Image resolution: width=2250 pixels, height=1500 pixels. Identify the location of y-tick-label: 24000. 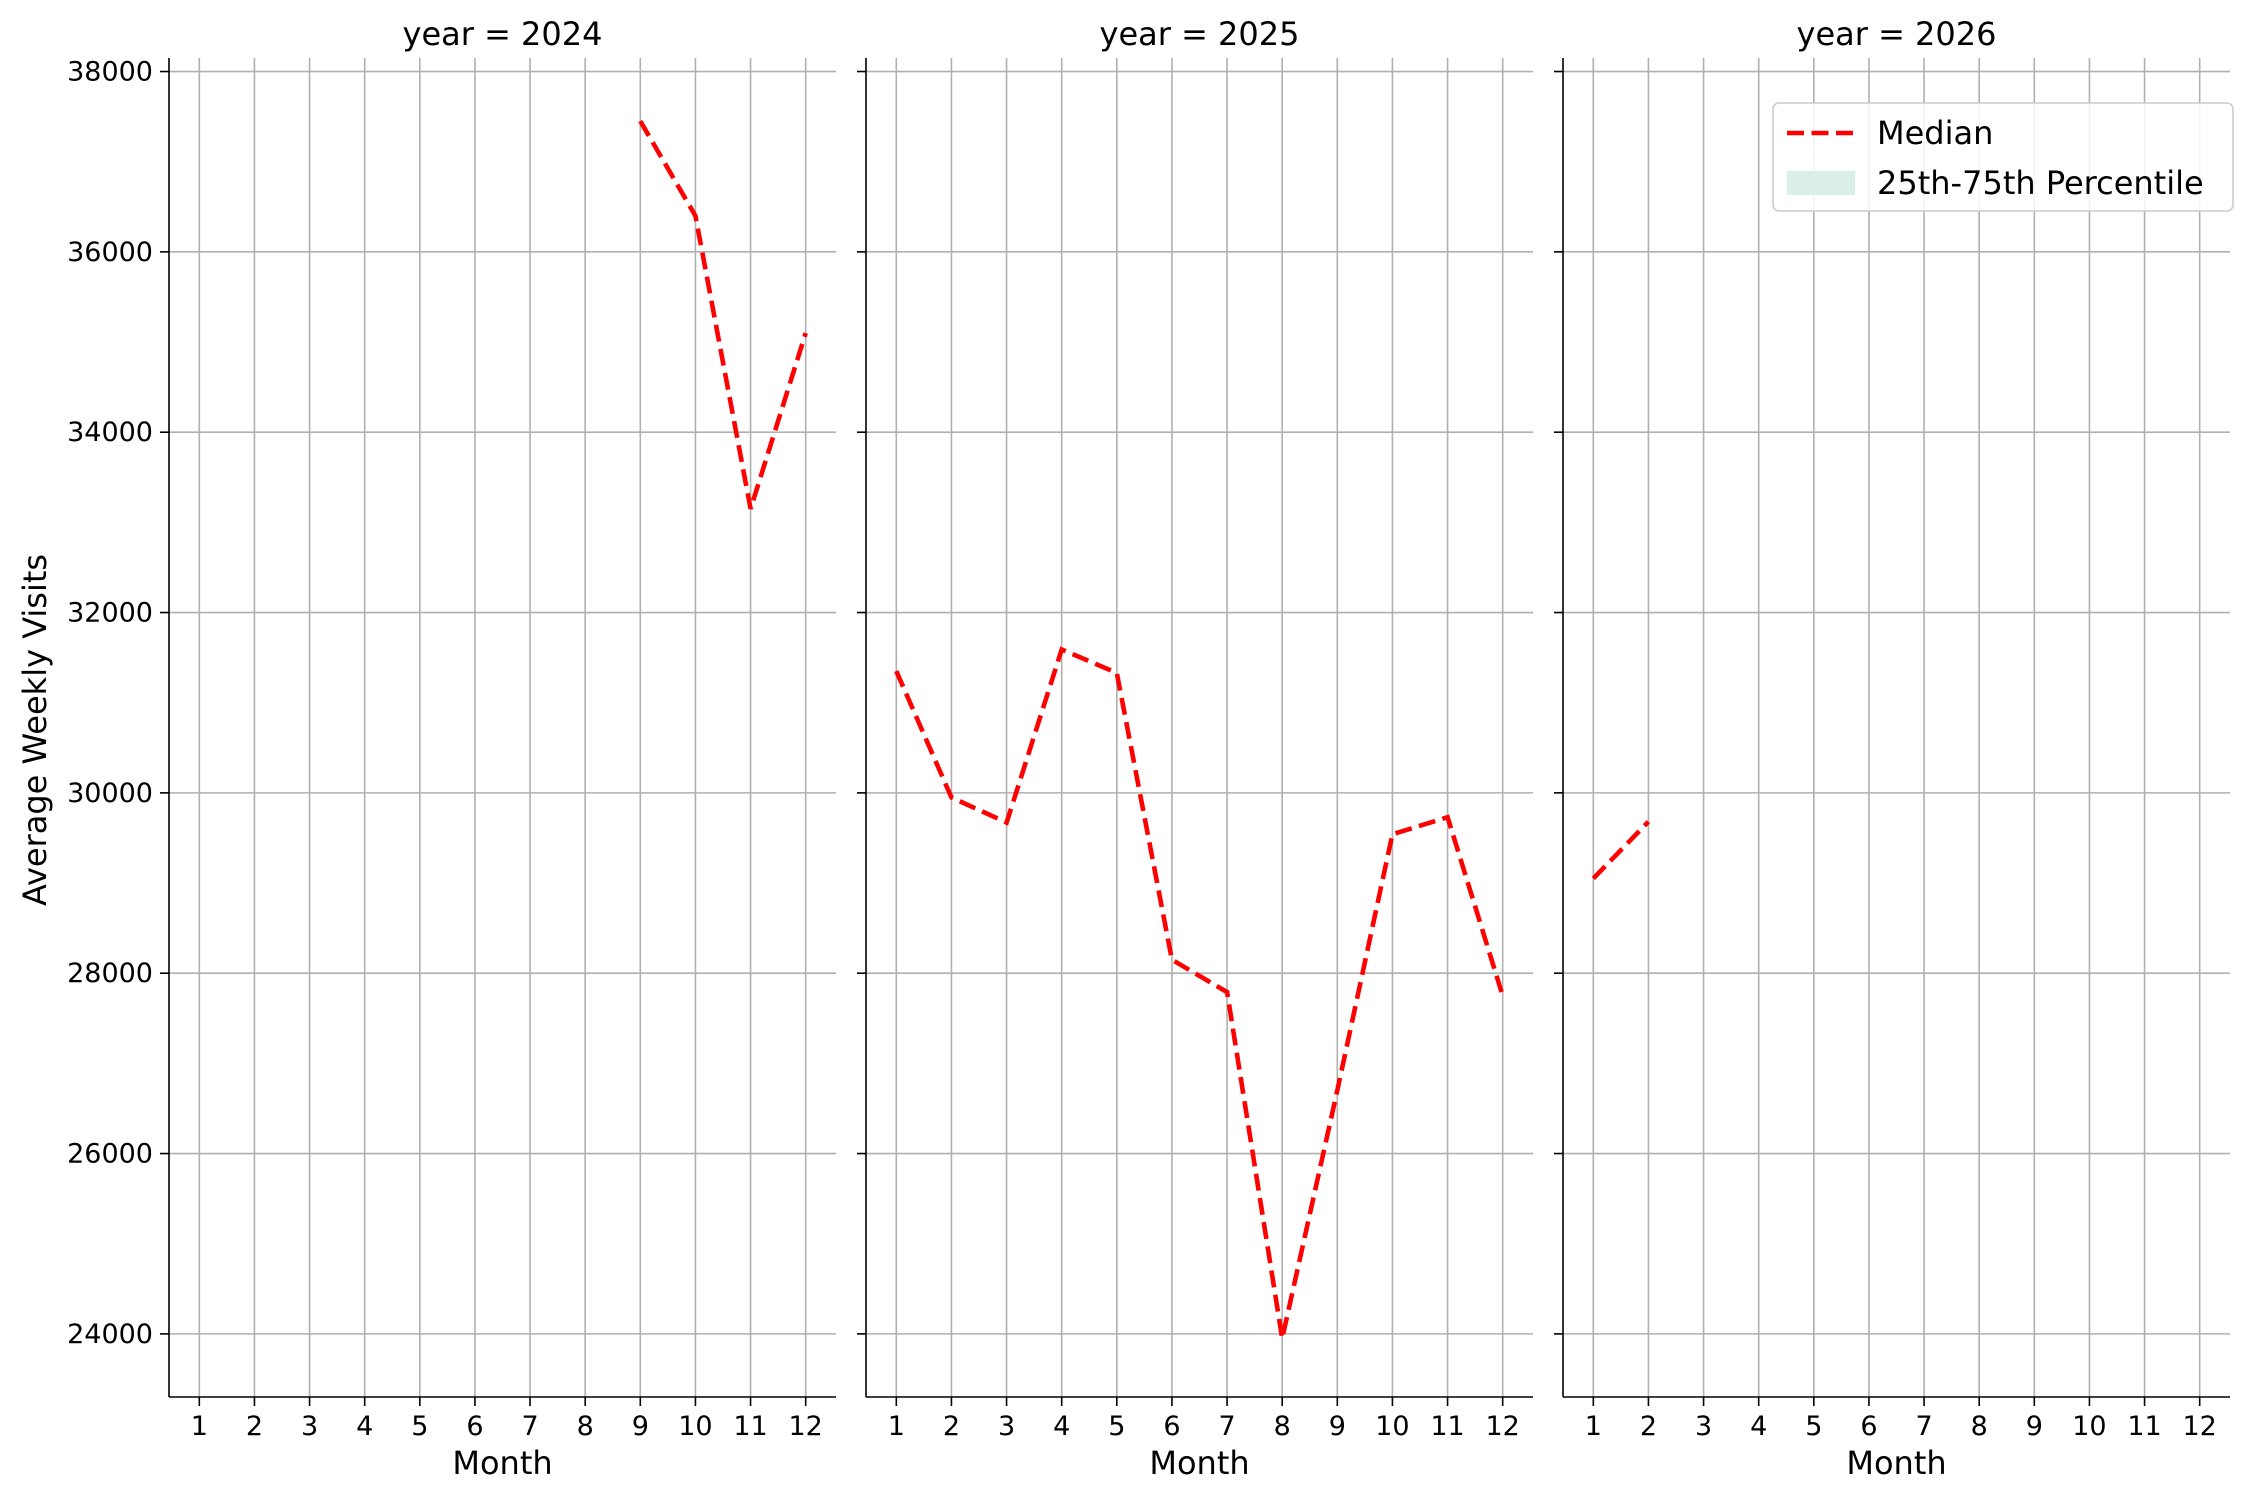
(110, 1334).